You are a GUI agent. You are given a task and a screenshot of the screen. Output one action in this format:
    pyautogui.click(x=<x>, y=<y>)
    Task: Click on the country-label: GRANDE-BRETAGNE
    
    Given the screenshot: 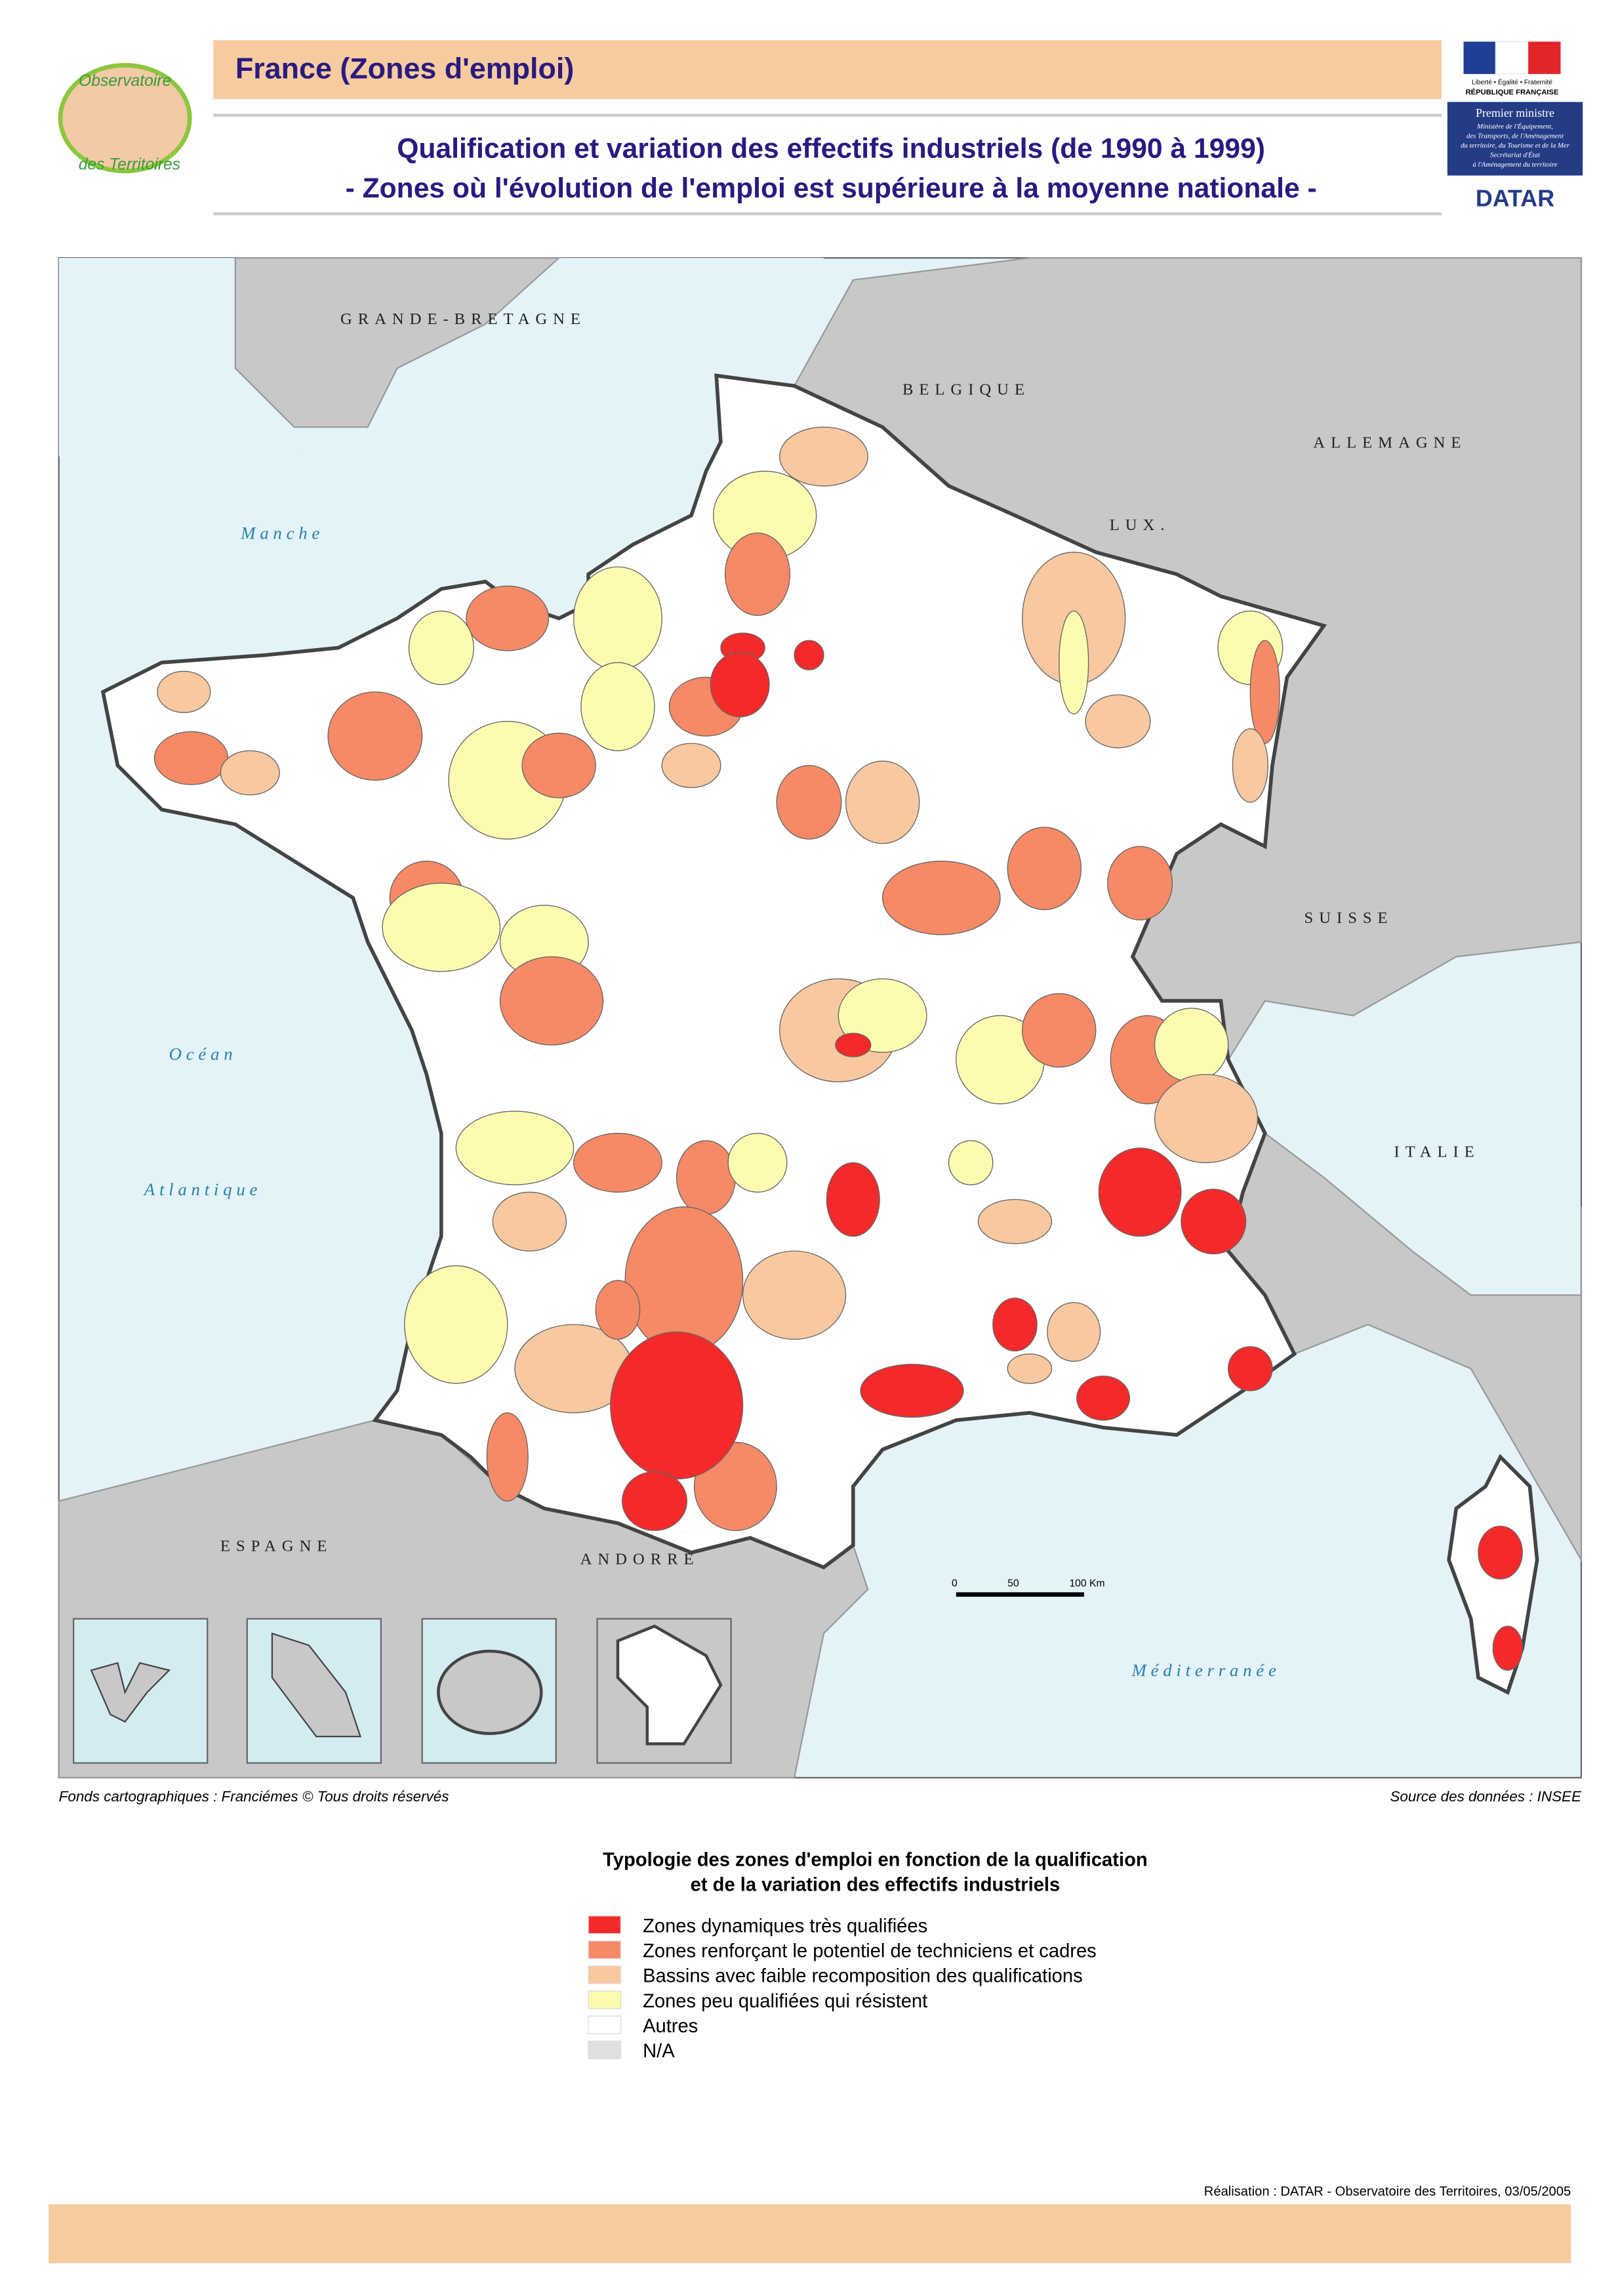 What is the action you would take?
    pyautogui.click(x=463, y=319)
    